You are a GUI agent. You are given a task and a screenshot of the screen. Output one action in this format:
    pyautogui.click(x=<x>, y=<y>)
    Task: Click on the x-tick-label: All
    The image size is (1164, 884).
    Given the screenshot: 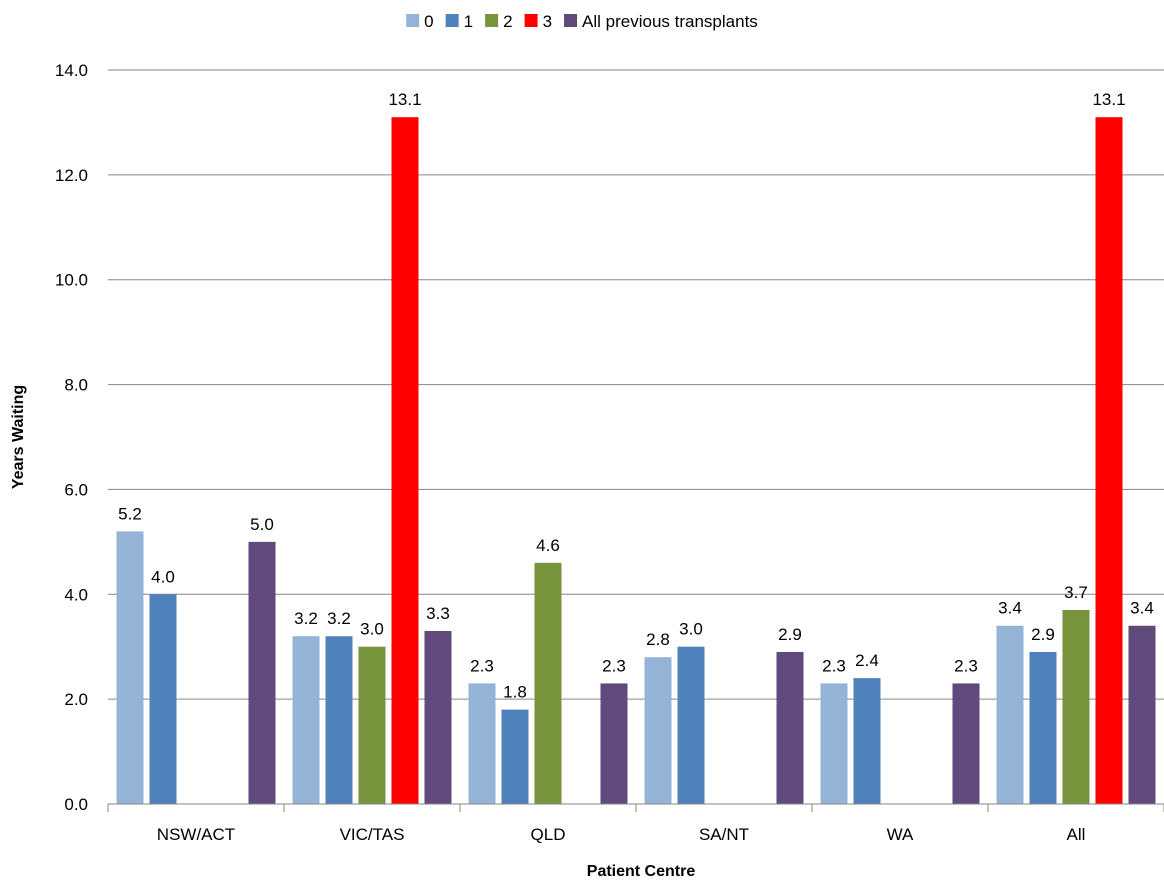 What is the action you would take?
    pyautogui.click(x=1076, y=834)
    